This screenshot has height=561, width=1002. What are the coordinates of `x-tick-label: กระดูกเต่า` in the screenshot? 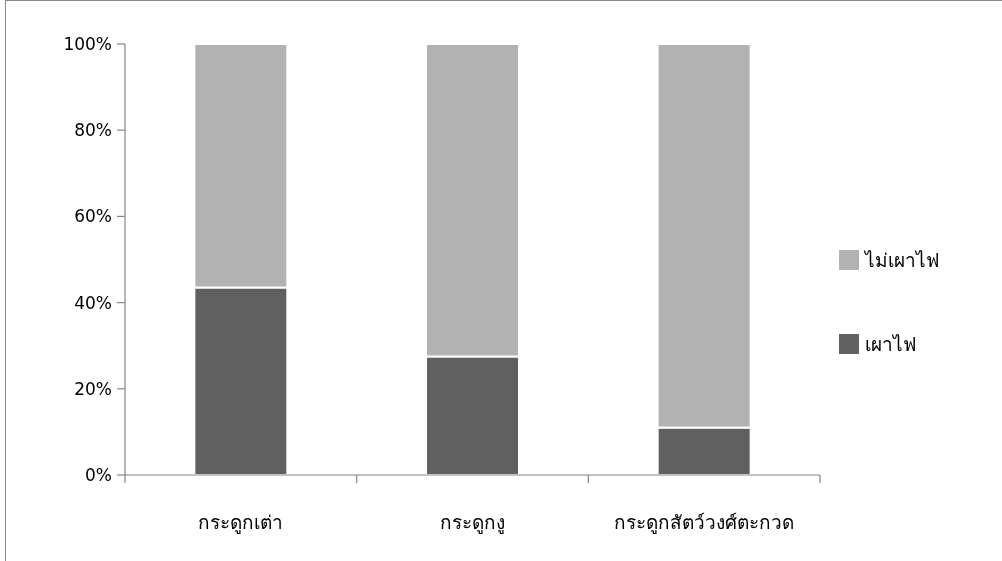 It's located at (241, 522).